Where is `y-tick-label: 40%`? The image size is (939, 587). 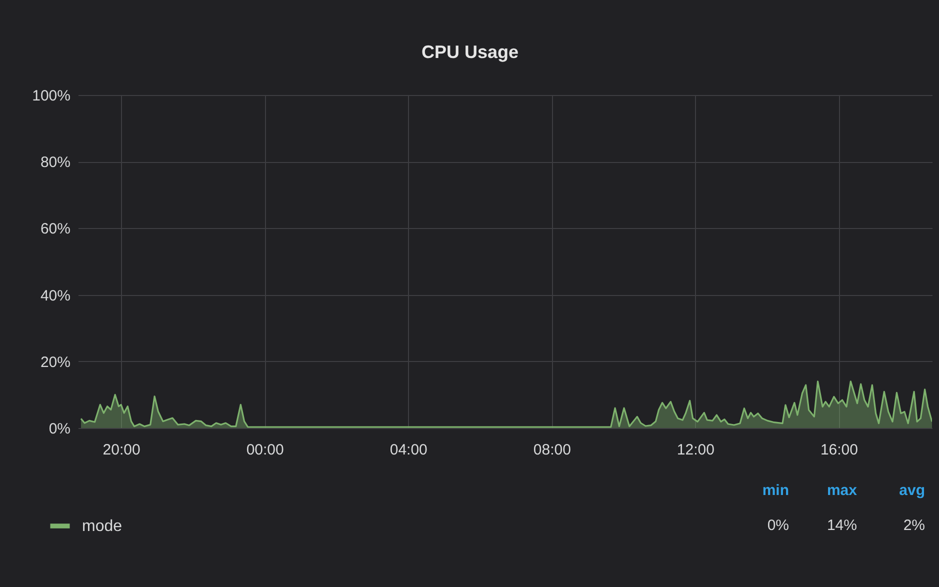
y-tick-label: 40% is located at coordinates (55, 295).